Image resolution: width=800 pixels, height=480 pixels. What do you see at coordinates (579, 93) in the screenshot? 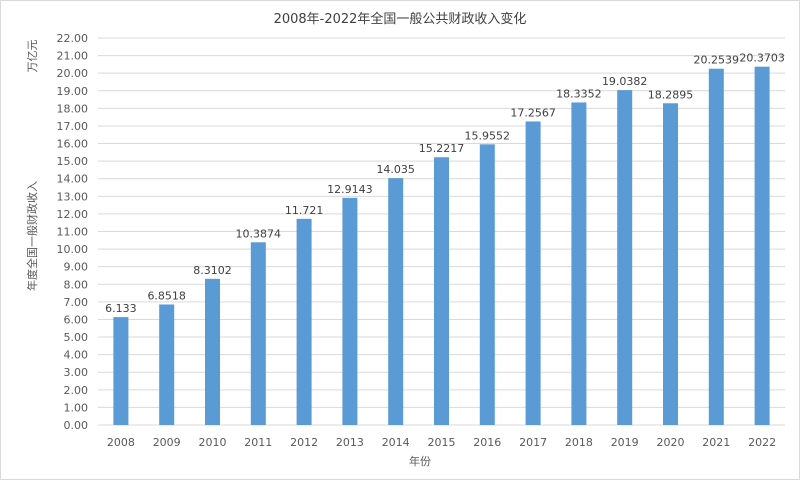
I see `data-label: 18.3352` at bounding box center [579, 93].